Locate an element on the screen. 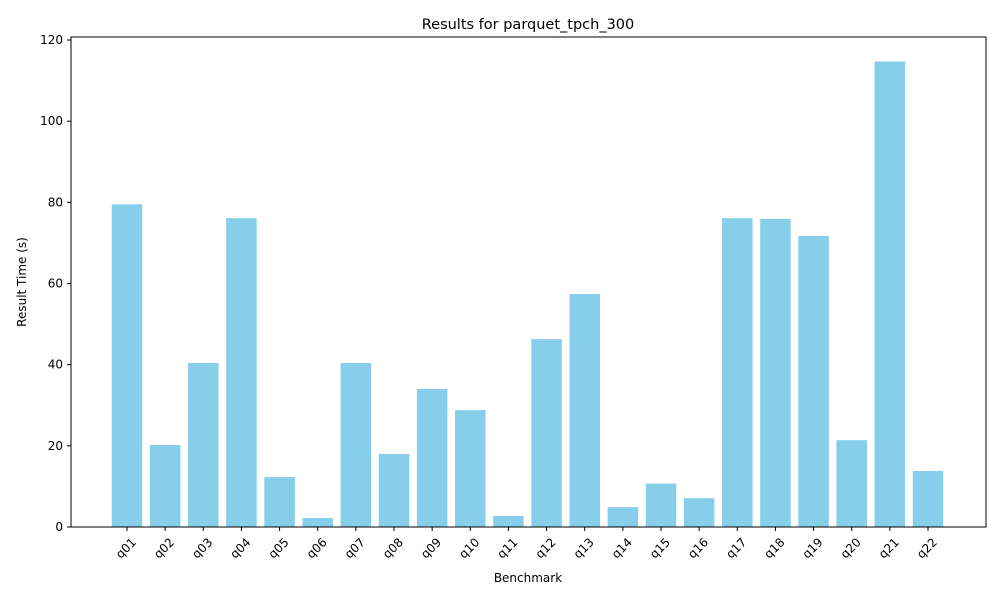  bar-q02 is located at coordinates (165, 486).